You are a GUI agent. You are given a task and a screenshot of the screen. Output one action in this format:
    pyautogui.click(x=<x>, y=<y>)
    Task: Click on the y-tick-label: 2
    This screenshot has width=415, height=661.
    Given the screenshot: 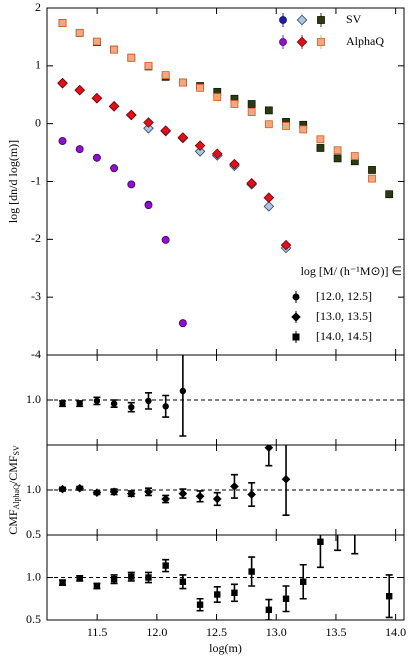 What is the action you would take?
    pyautogui.click(x=38, y=7)
    